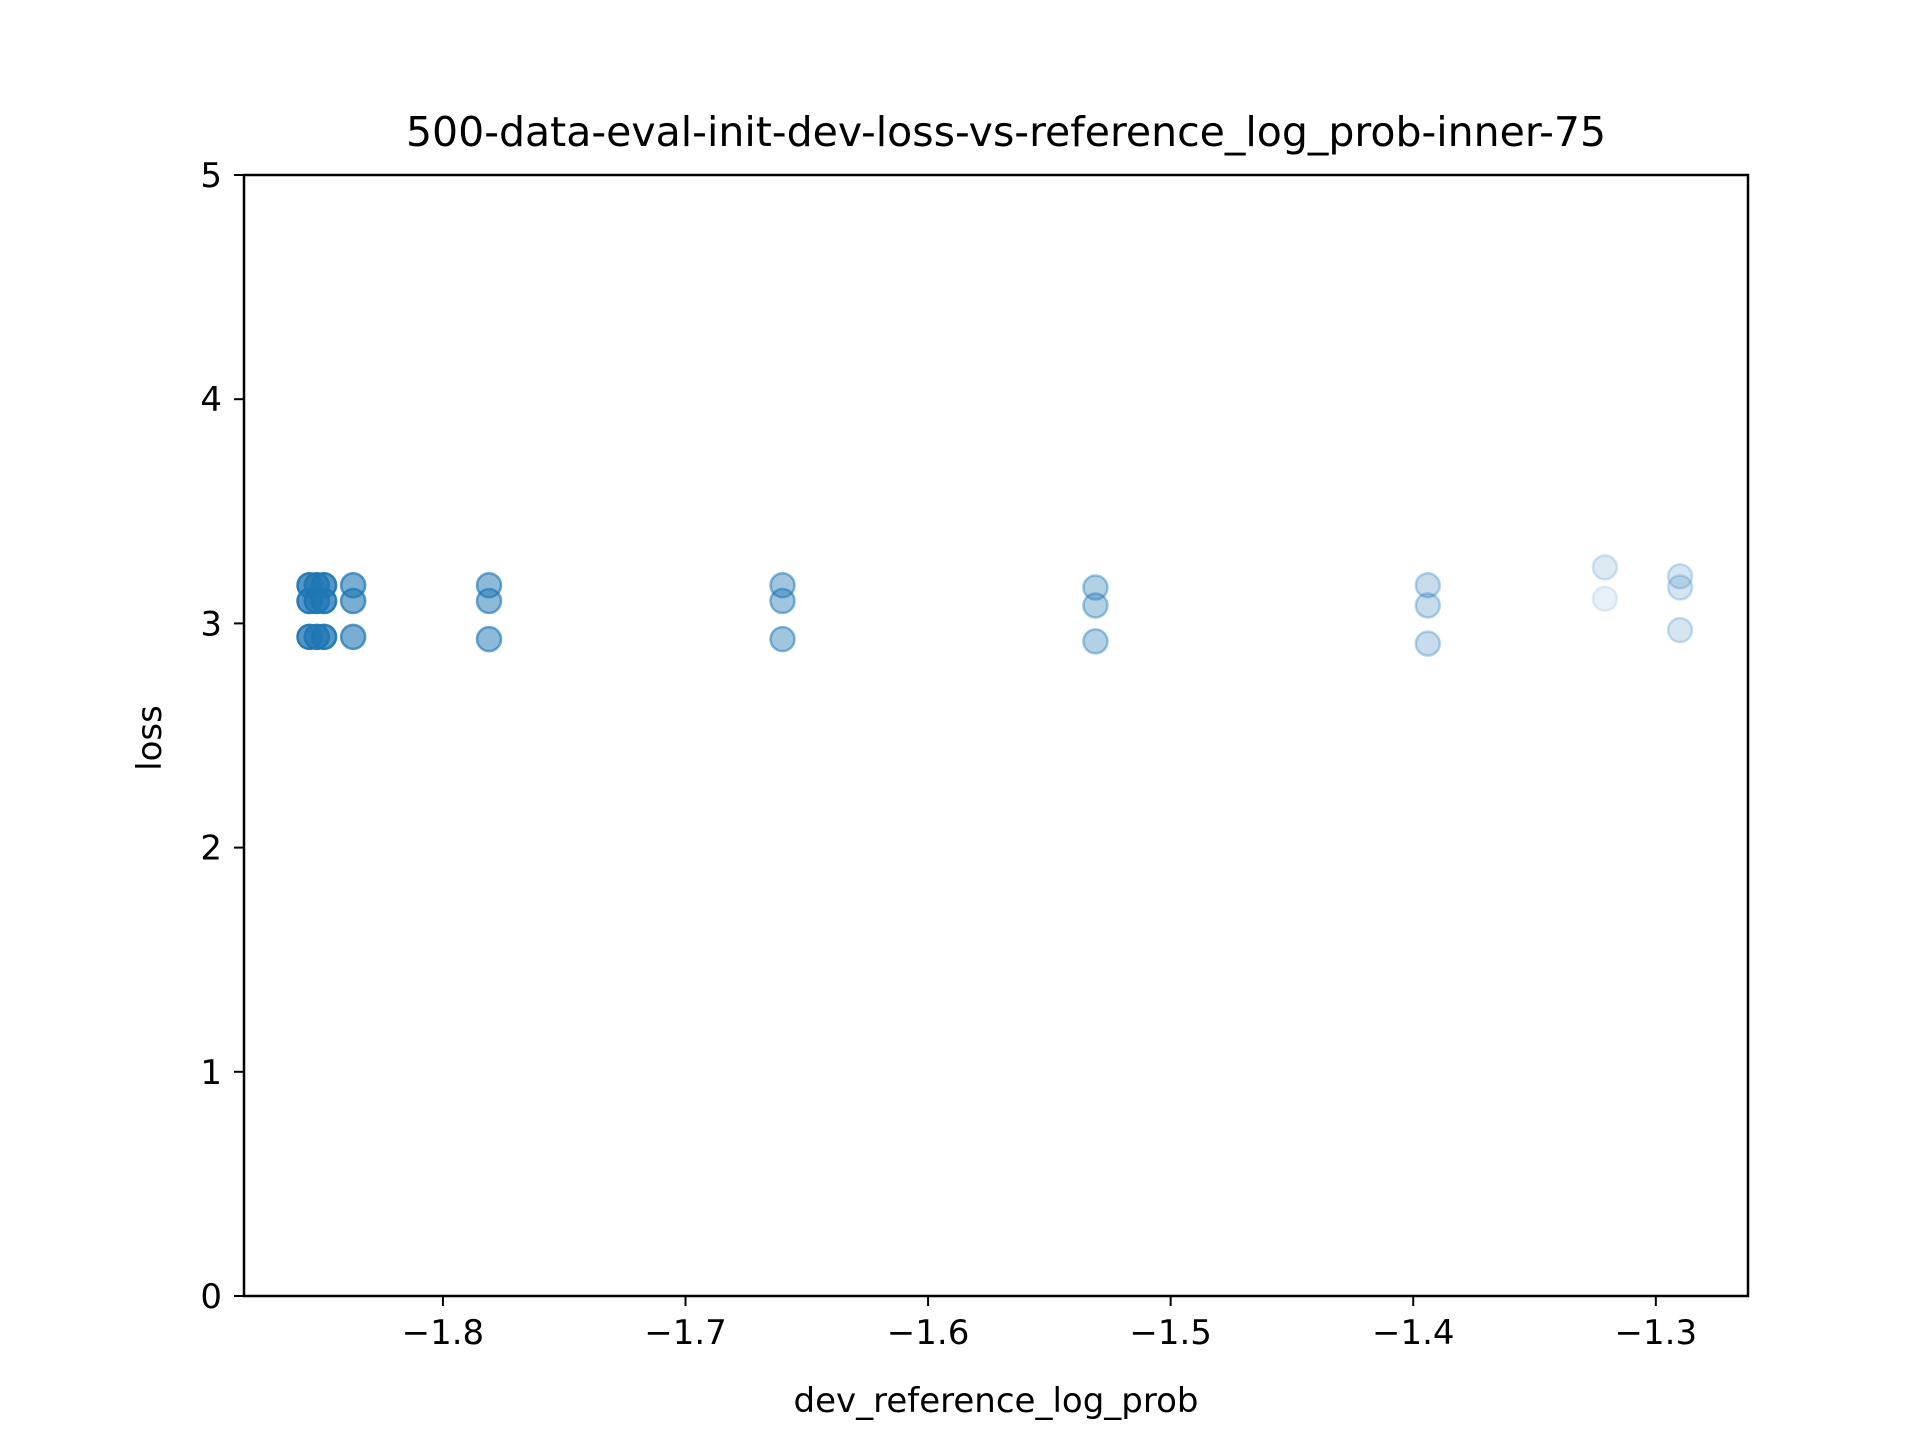  I want to click on x-axis-ticks: −1.8 −1.7 −1.6 −1.5 −1.4 −1.3, so click(1049, 1324).